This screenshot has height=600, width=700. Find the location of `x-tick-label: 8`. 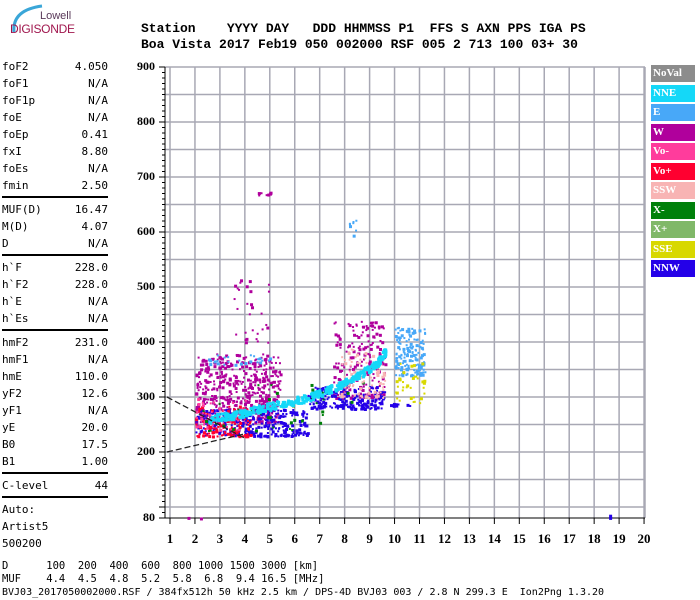

x-tick-label: 8 is located at coordinates (344, 538).